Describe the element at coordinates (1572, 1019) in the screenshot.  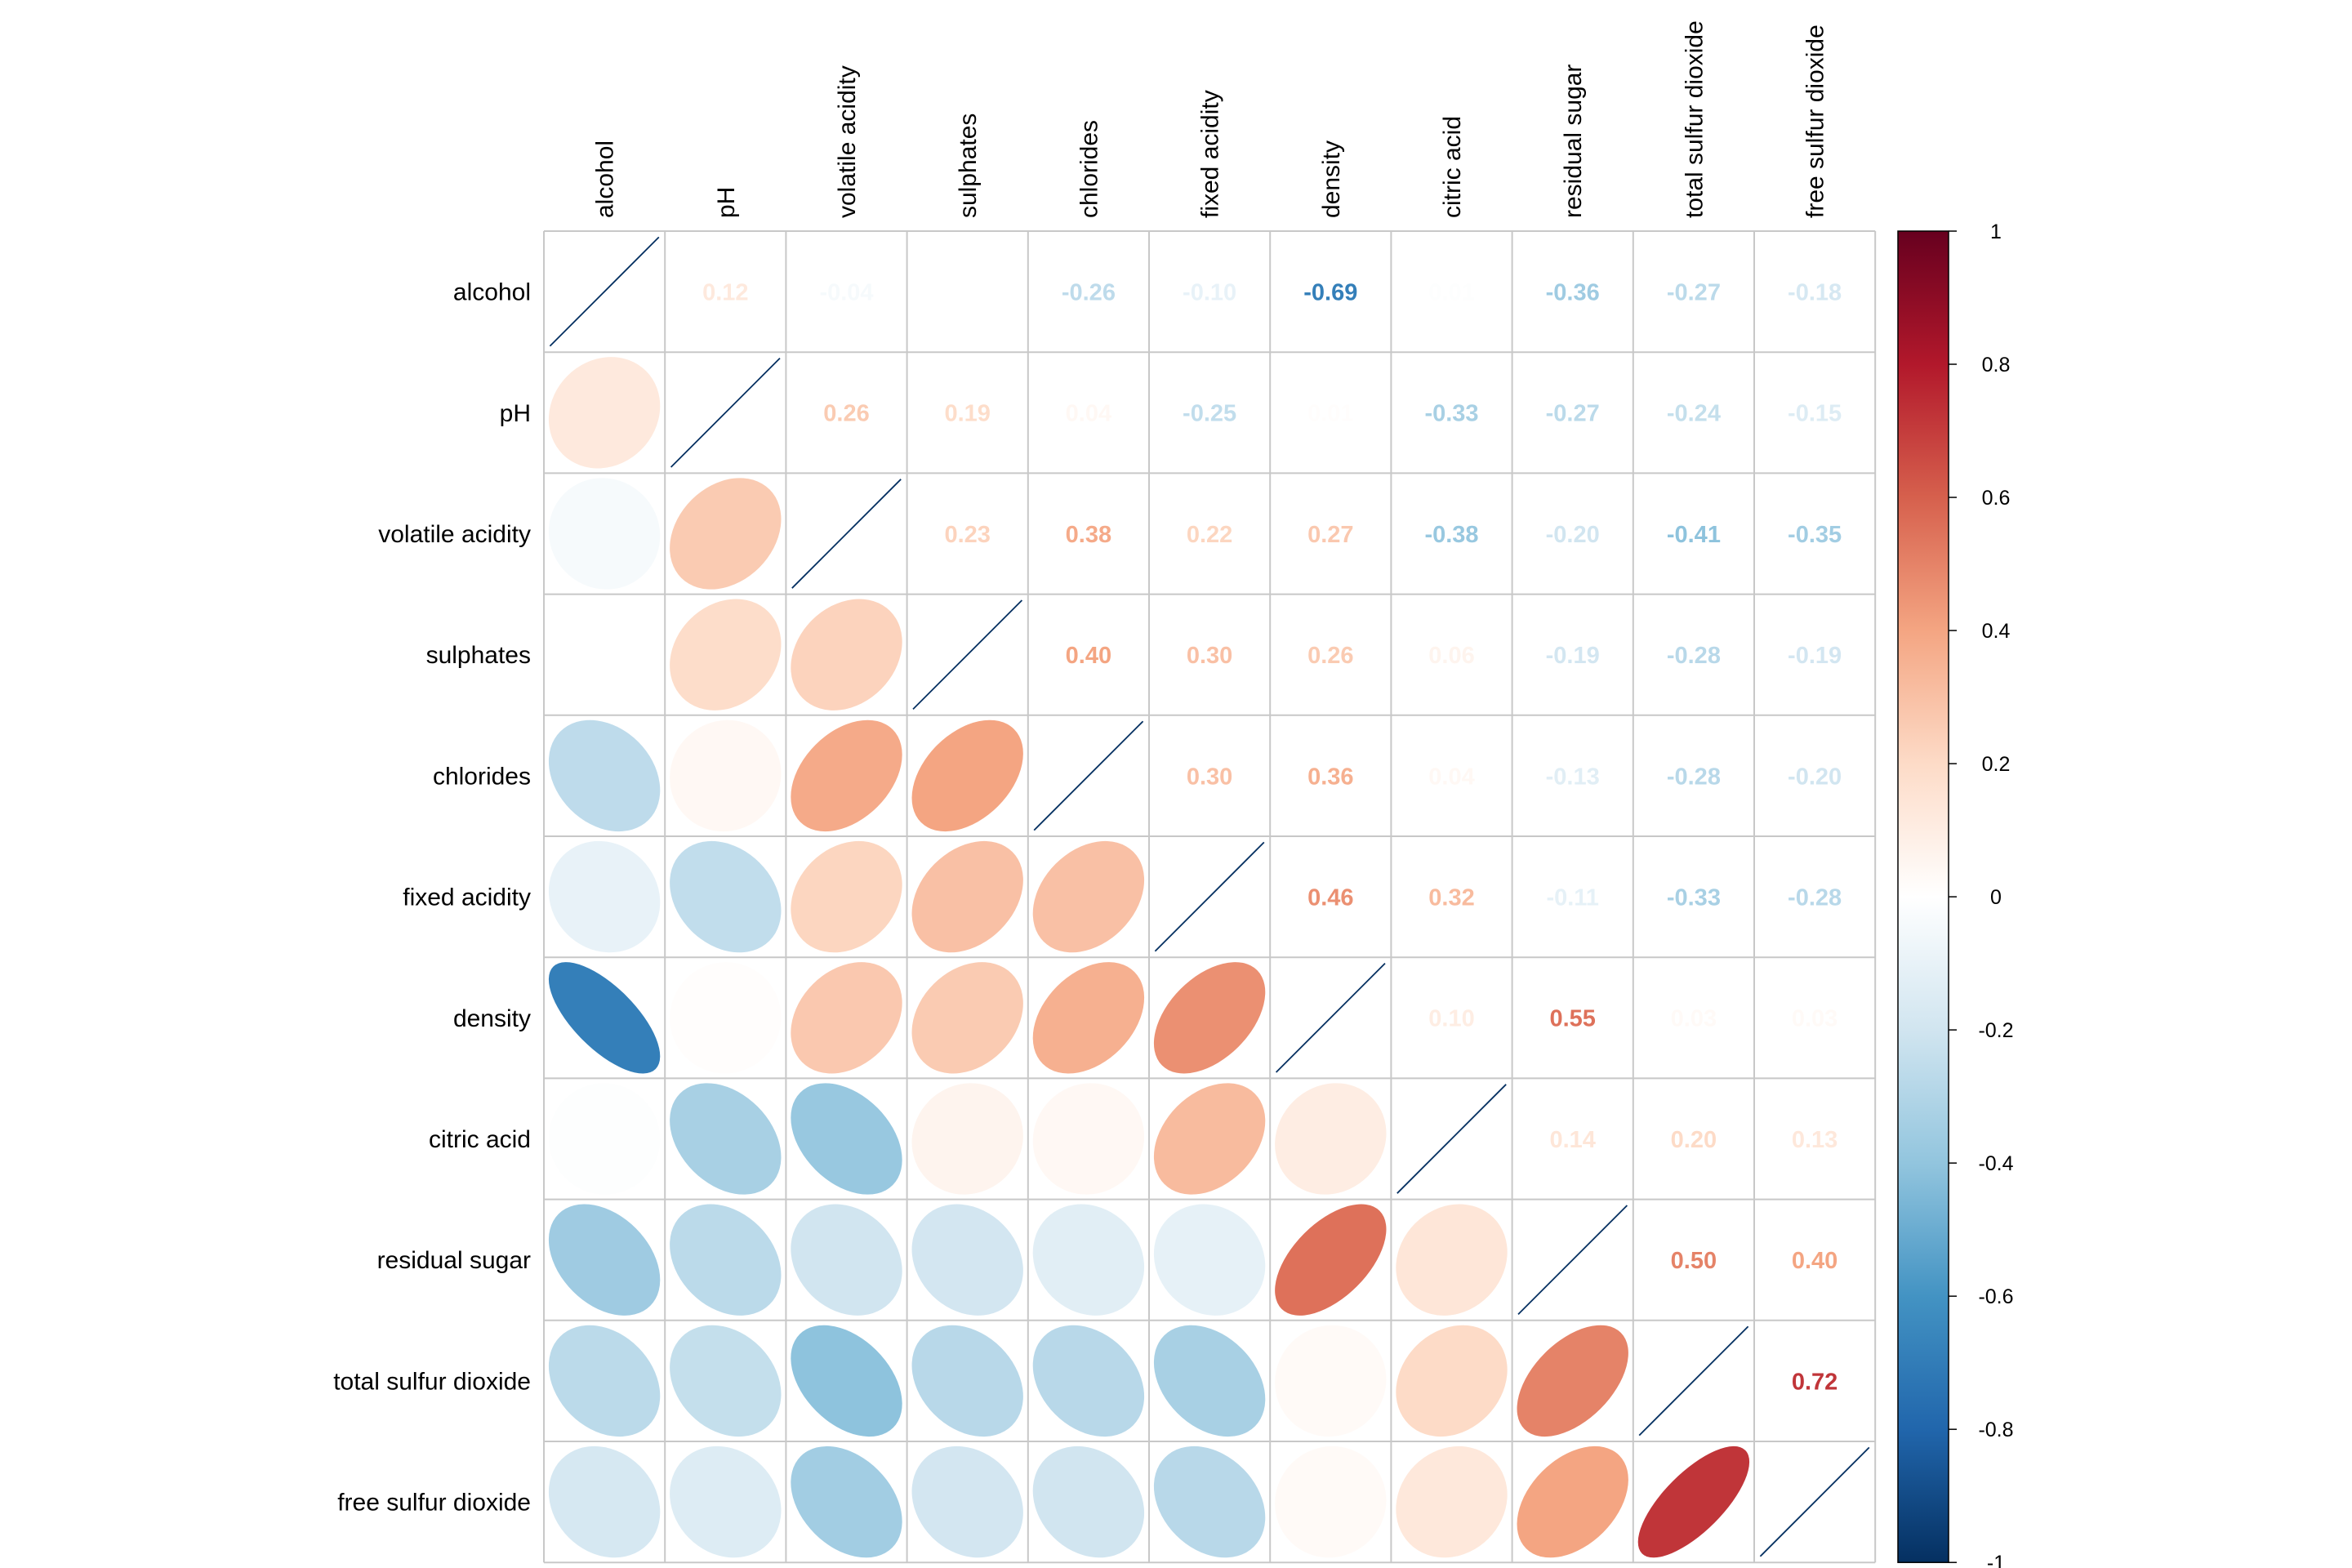
I see `correlation-value: 0.55` at that location.